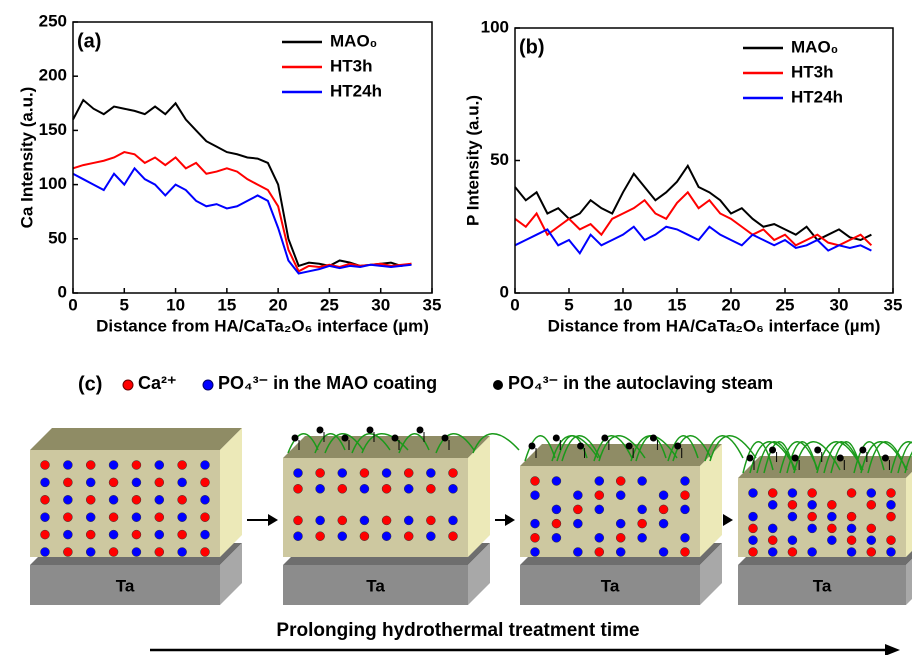 Image resolution: width=912 pixels, height=655 pixels. I want to click on x-tick-label: 30, so click(839, 304).